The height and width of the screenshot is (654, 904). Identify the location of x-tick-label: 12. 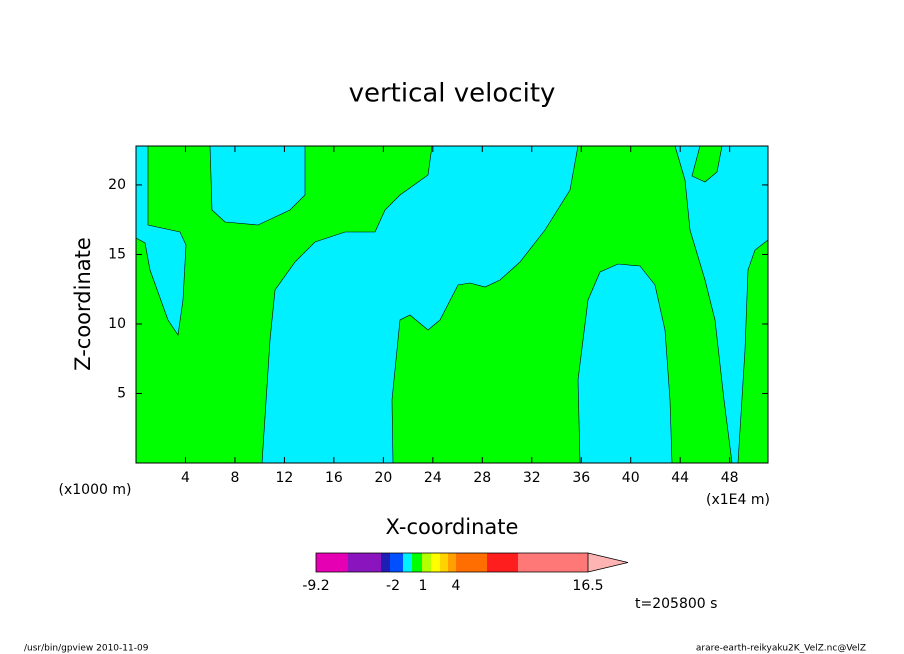
(285, 478).